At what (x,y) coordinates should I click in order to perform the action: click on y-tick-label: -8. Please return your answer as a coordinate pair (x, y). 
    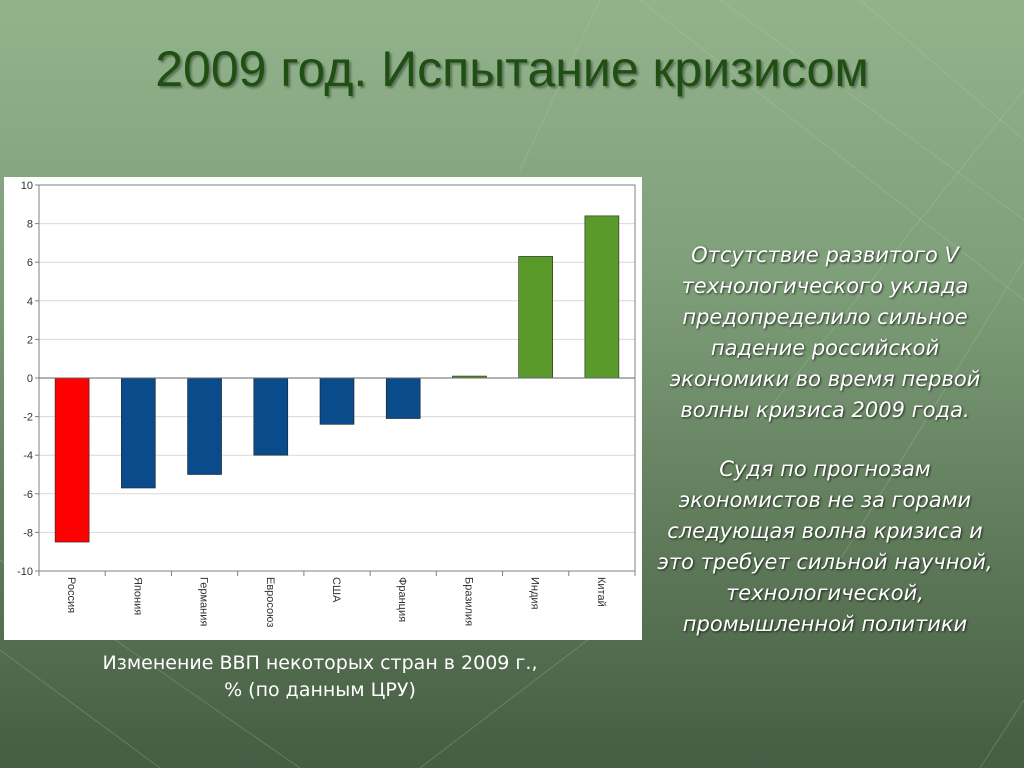
    Looking at the image, I should click on (28, 533).